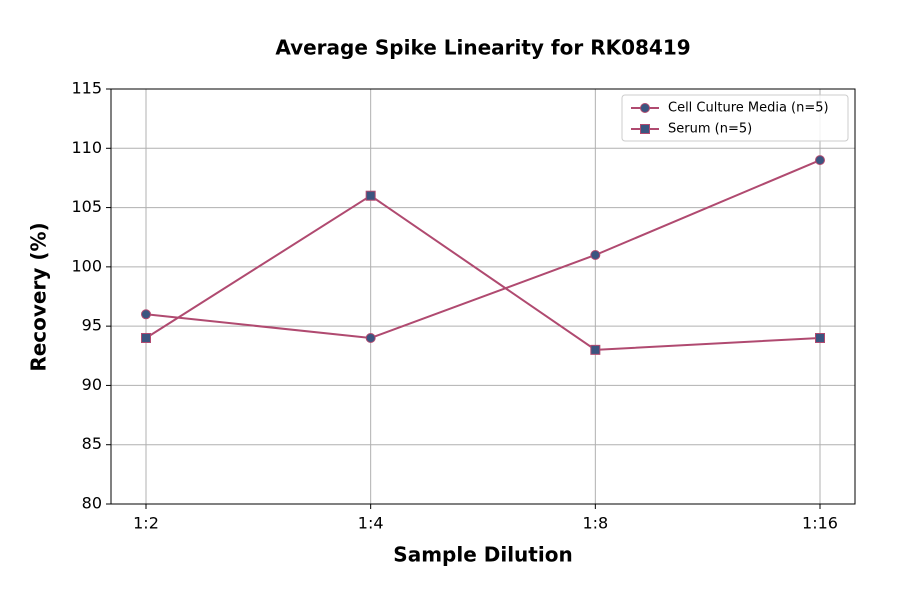 Image resolution: width=900 pixels, height=594 pixels. I want to click on y-tick-label: 115, so click(86, 88).